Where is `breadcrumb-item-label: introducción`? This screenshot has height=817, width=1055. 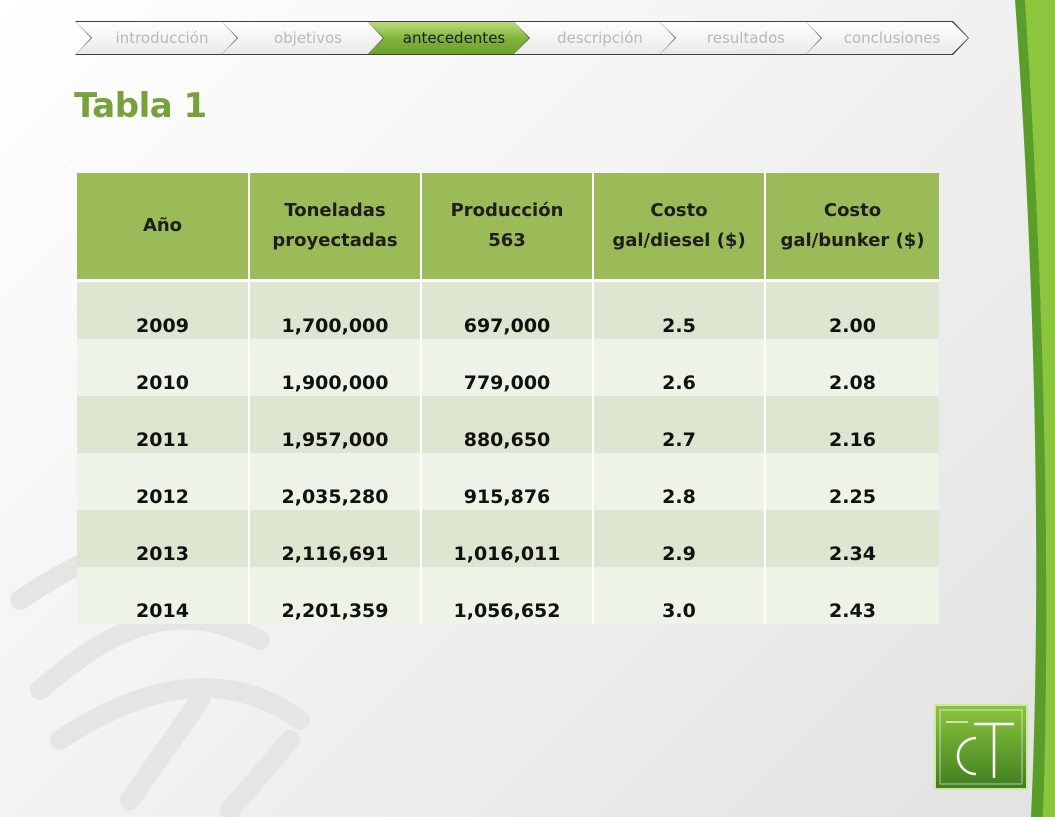 breadcrumb-item-label: introducción is located at coordinates (162, 38).